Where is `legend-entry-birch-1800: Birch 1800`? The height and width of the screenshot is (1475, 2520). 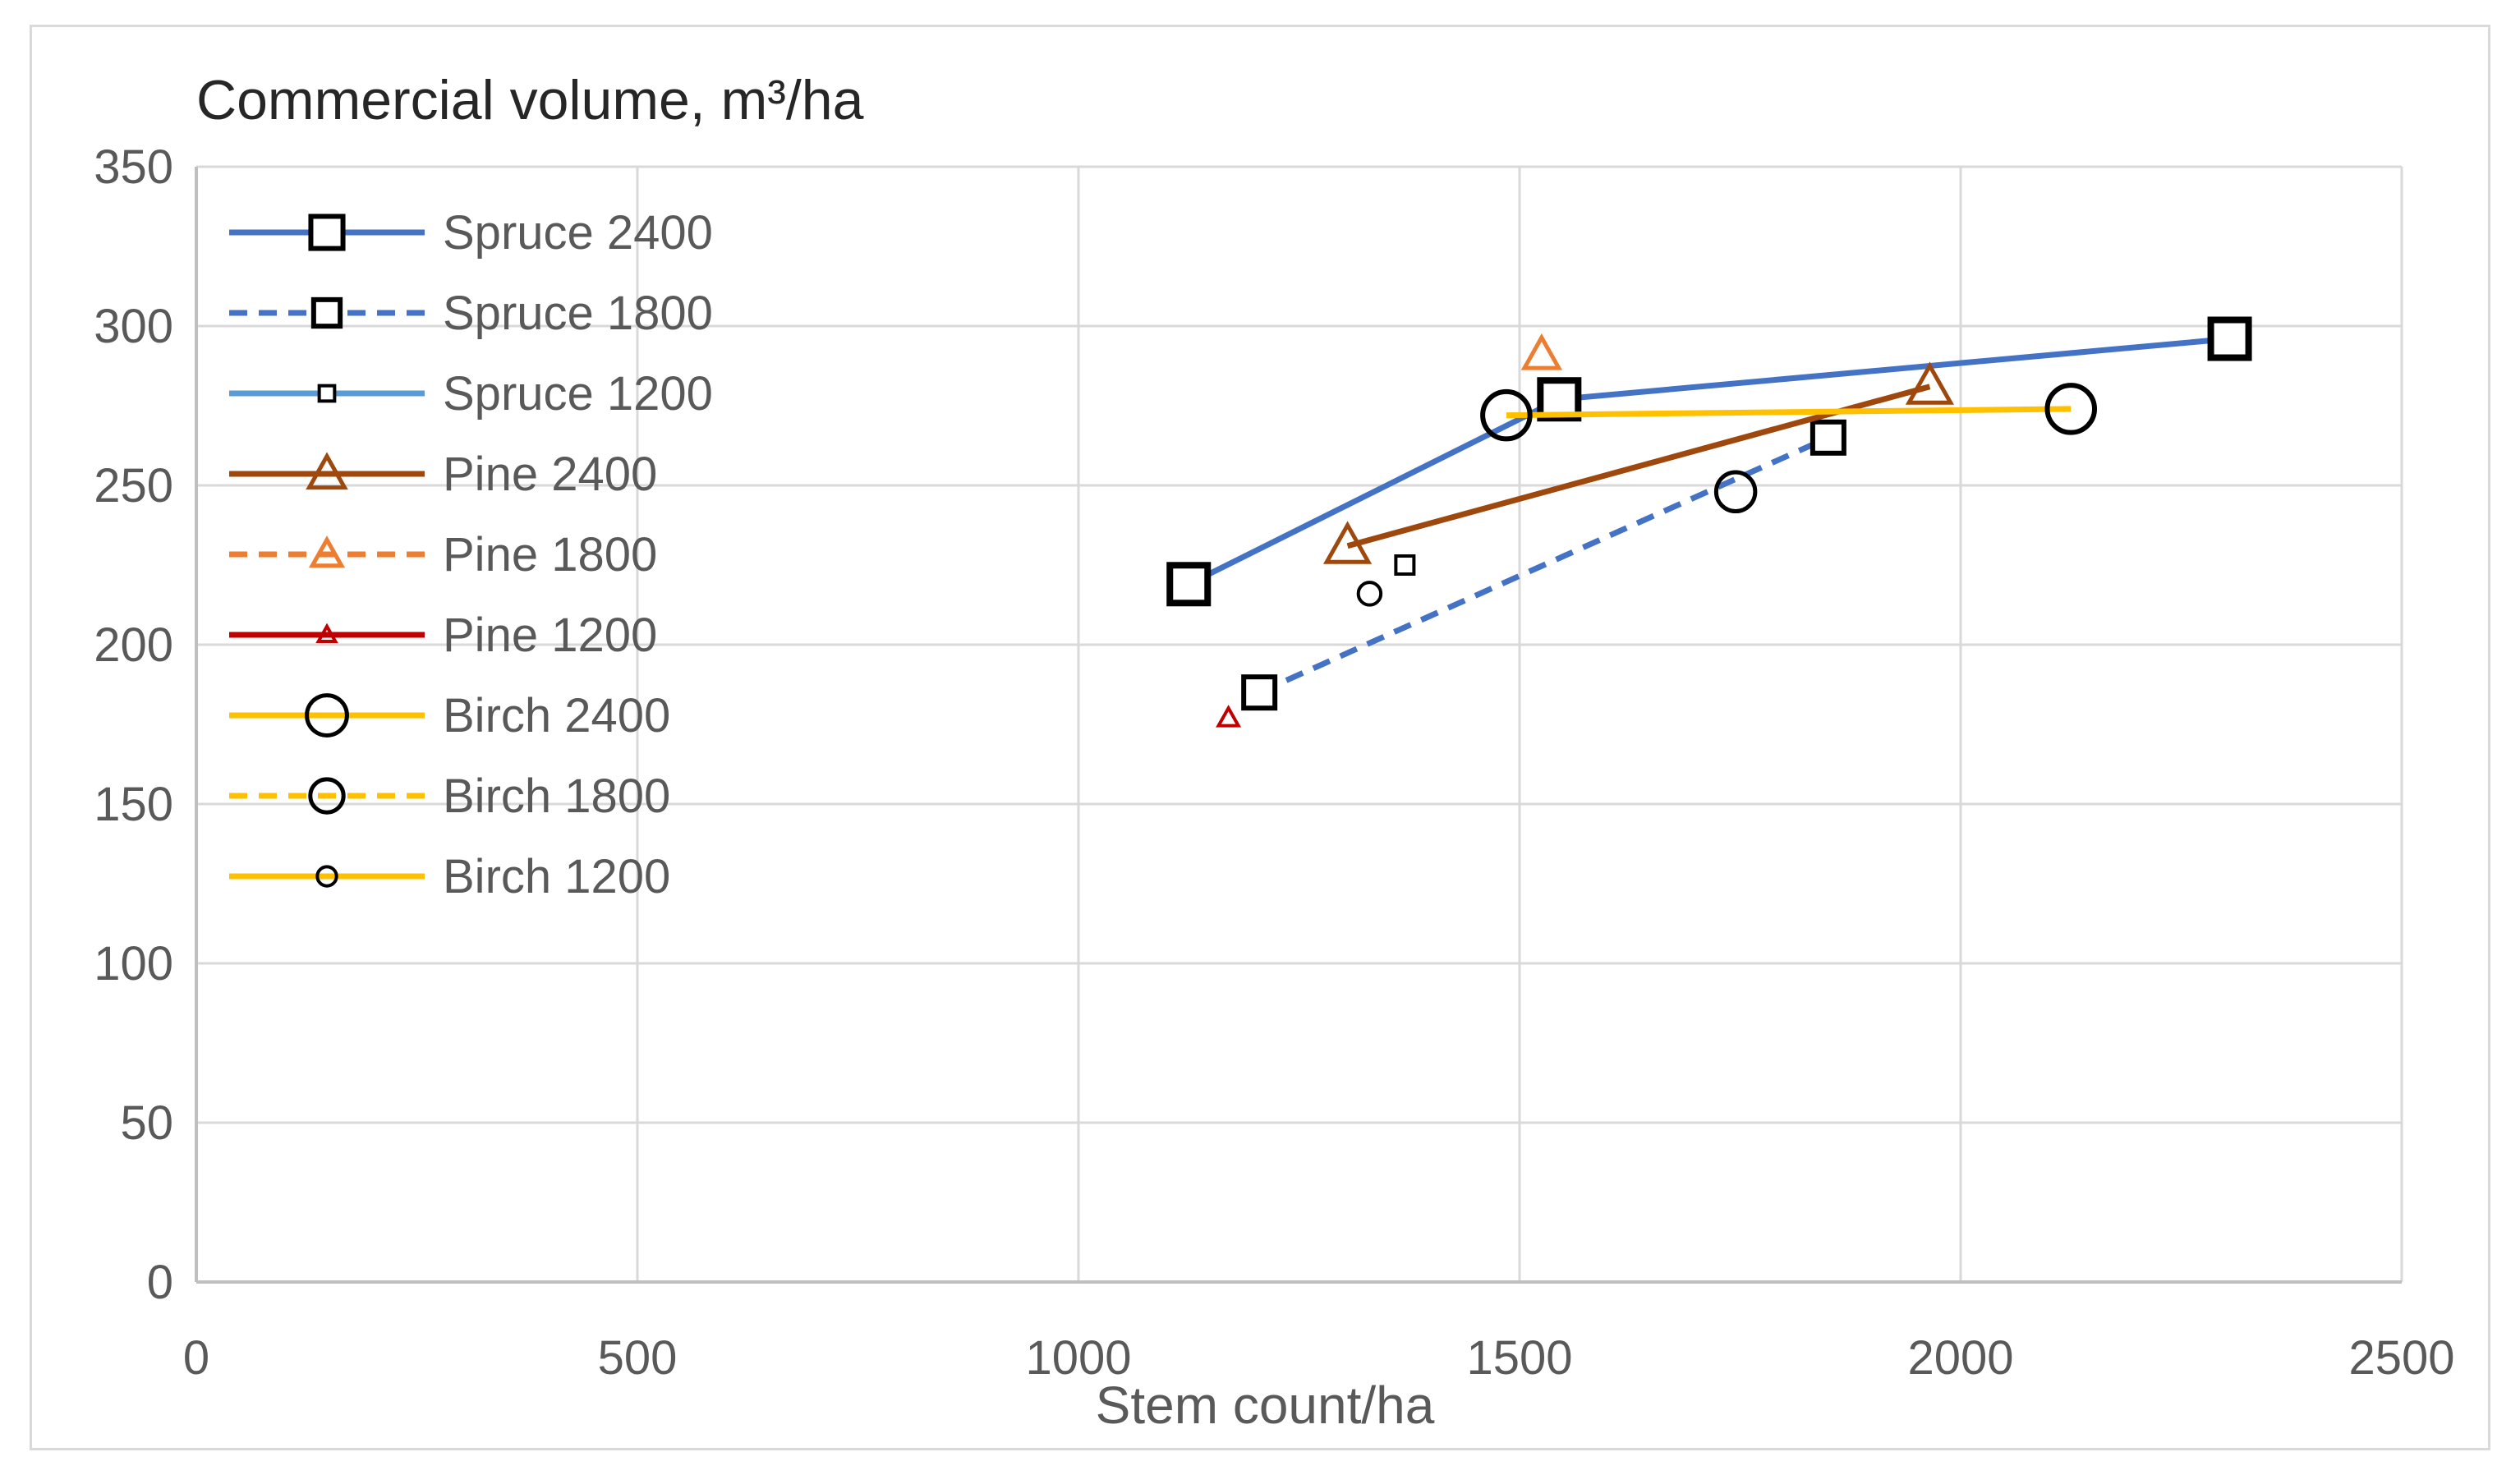
legend-entry-birch-1800: Birch 1800 is located at coordinates (449, 796).